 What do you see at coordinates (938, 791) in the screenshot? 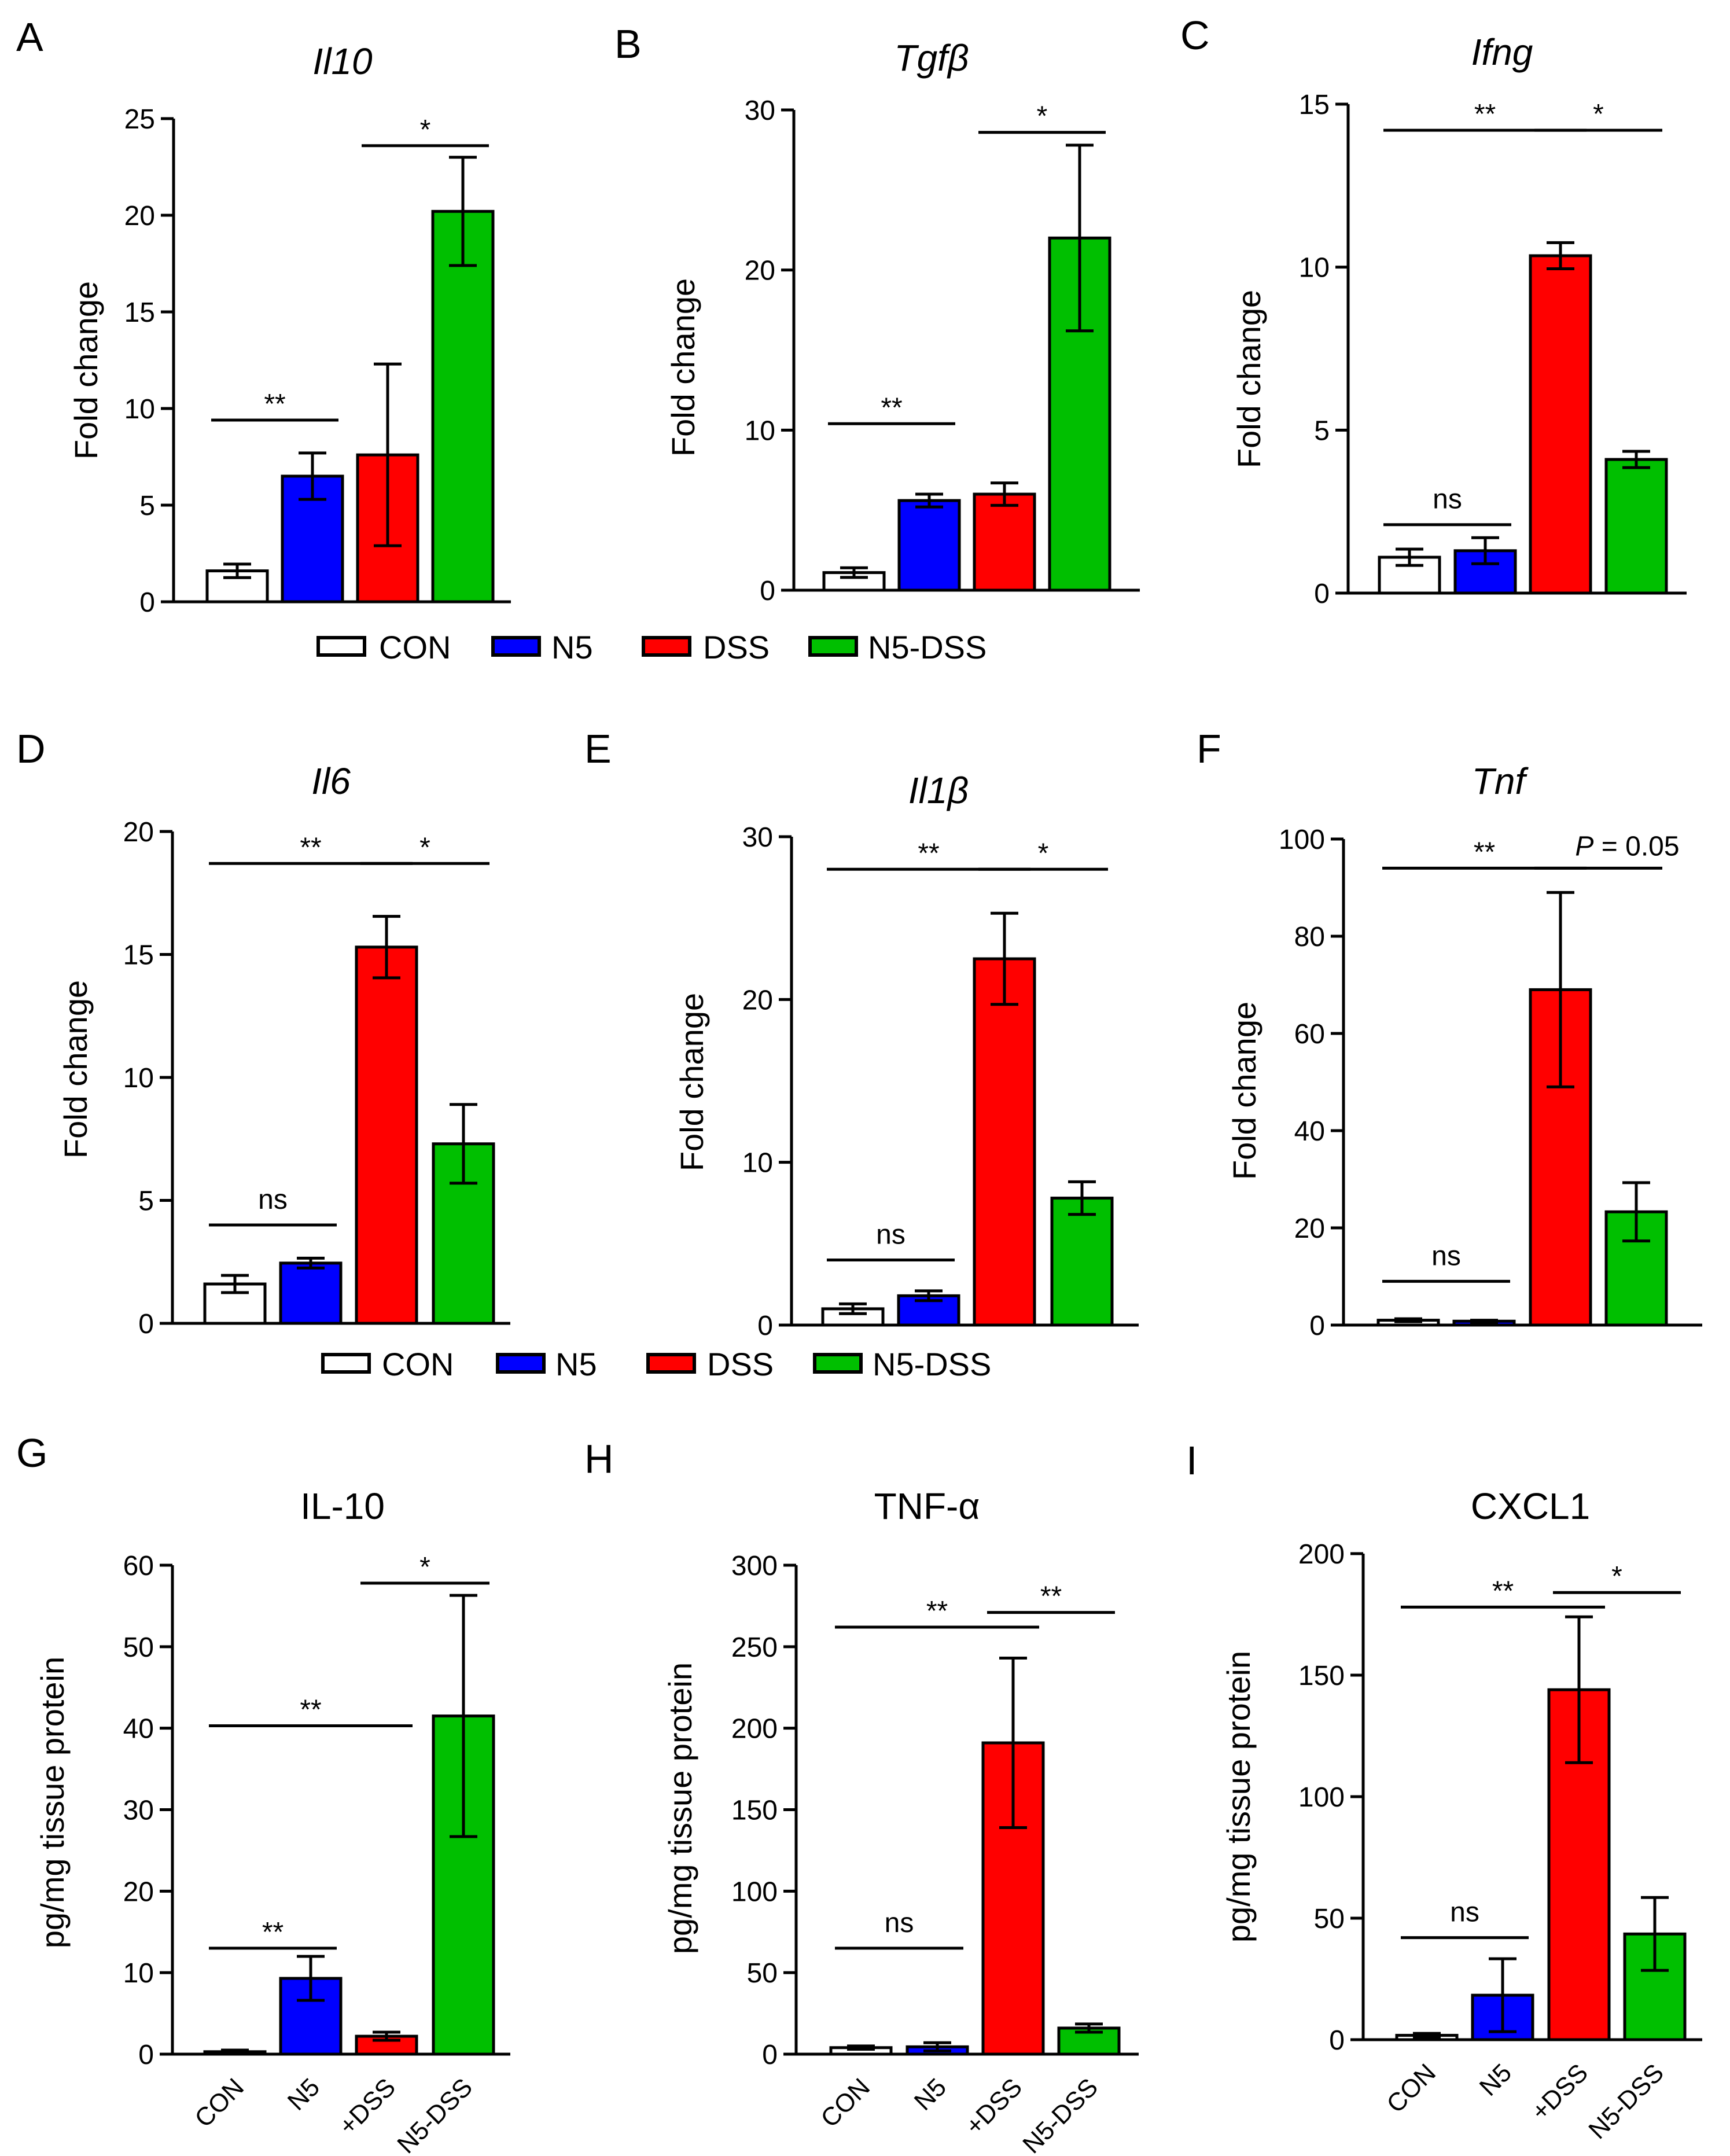
I see `chart-title: Il1β` at bounding box center [938, 791].